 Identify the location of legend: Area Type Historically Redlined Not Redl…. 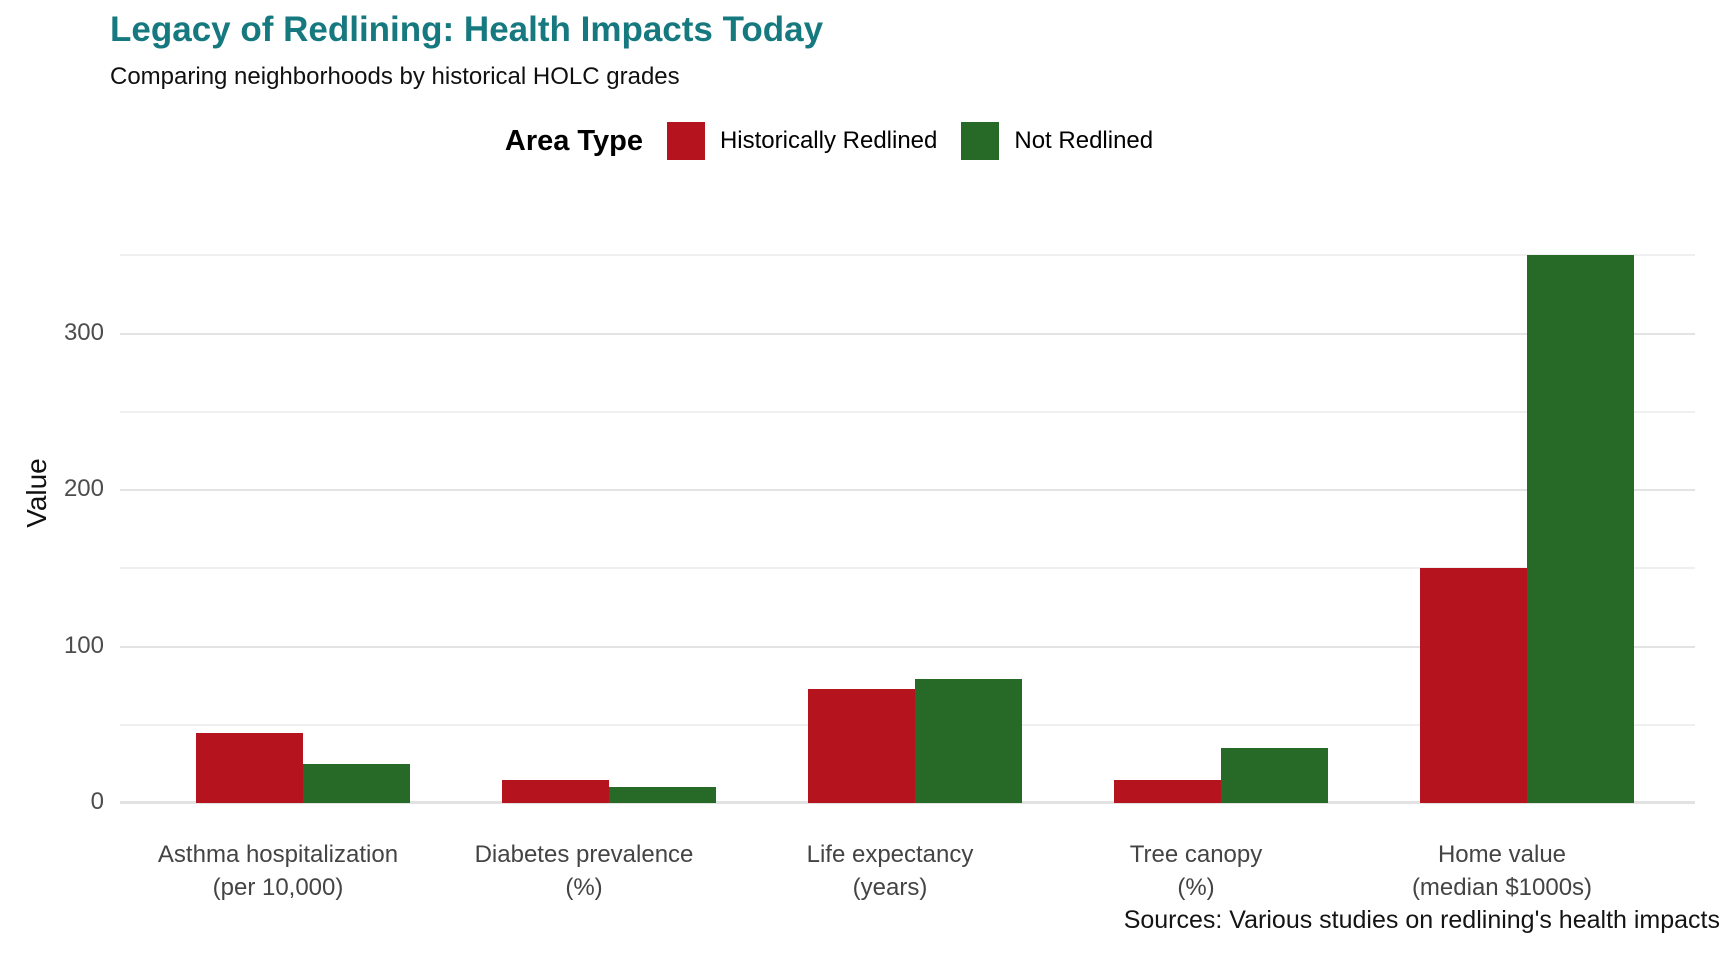
(846, 141).